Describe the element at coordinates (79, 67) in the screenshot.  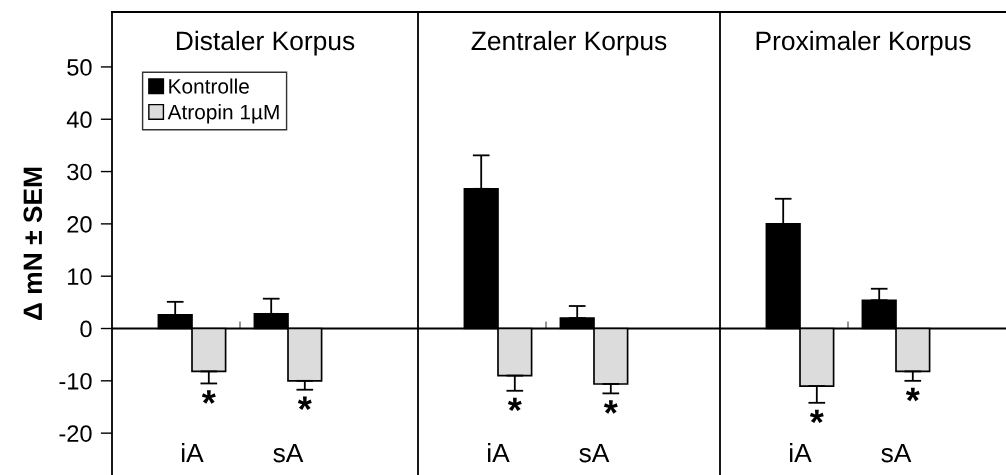
I see `y-tick-label: 50` at that location.